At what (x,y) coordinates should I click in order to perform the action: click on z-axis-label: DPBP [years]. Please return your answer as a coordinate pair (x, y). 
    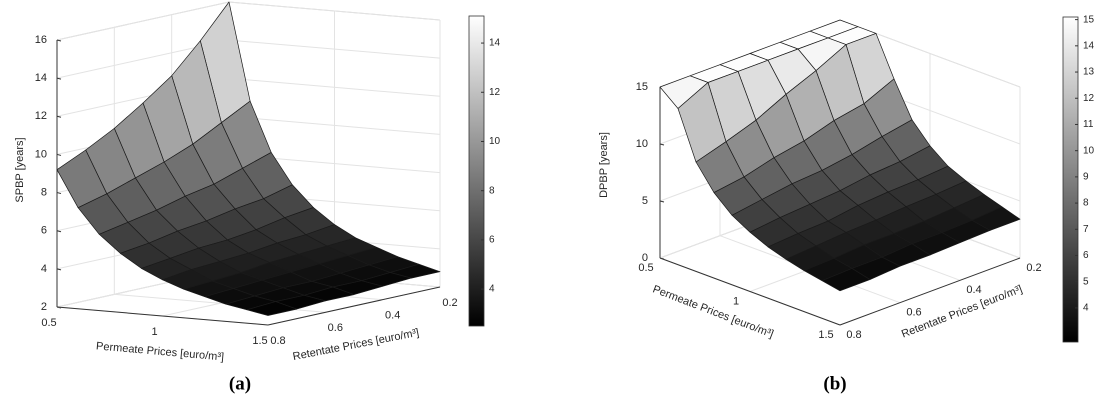
    Looking at the image, I should click on (604, 165).